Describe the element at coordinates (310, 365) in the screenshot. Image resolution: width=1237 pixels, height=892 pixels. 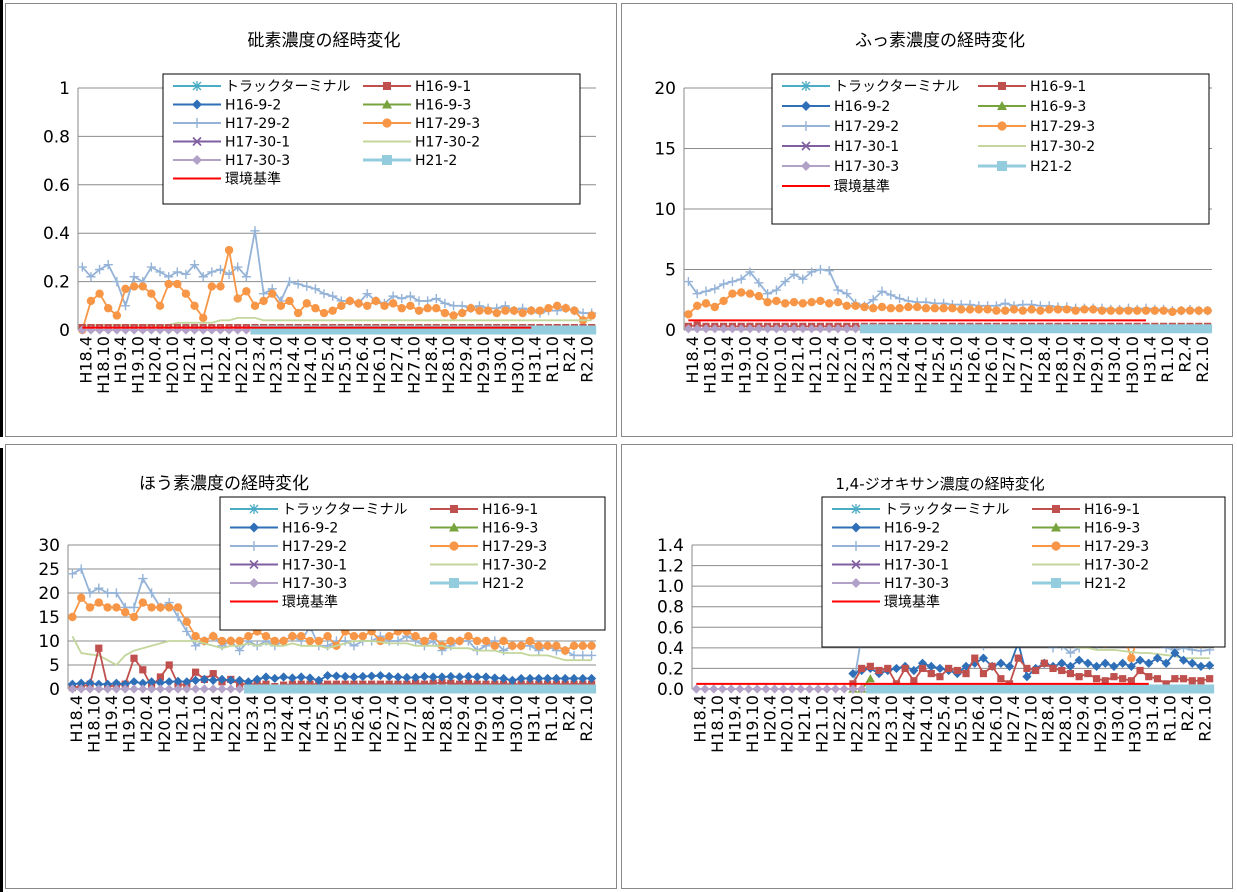
I see `x-tick-label: H24.10` at that location.